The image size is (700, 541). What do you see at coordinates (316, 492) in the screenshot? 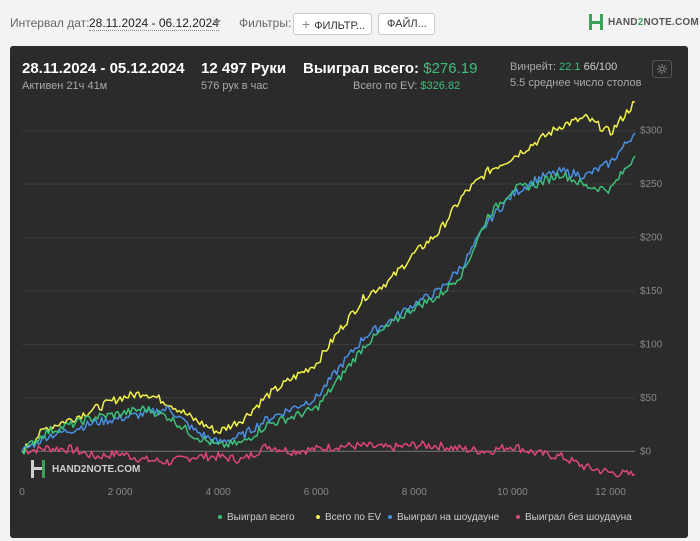
I see `x-tick-label: 6 000` at bounding box center [316, 492].